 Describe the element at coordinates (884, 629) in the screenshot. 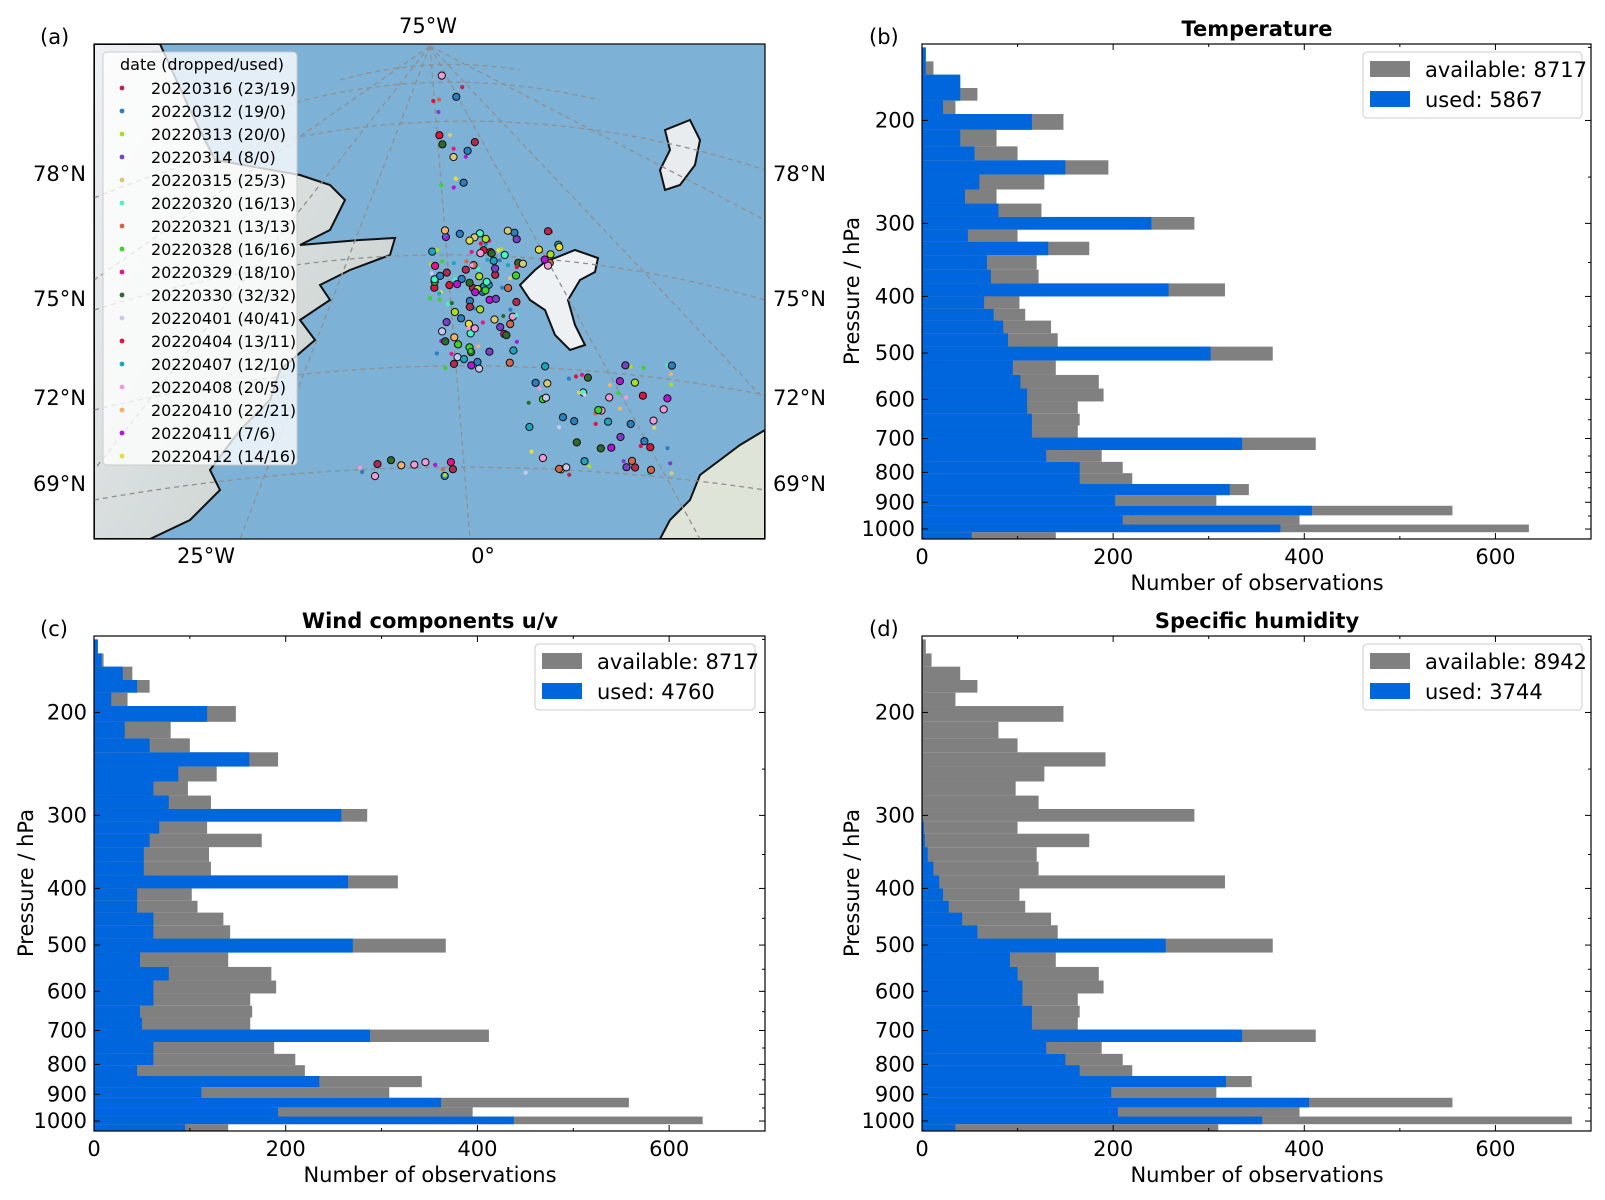

I see `panel-label-d: (d)` at that location.